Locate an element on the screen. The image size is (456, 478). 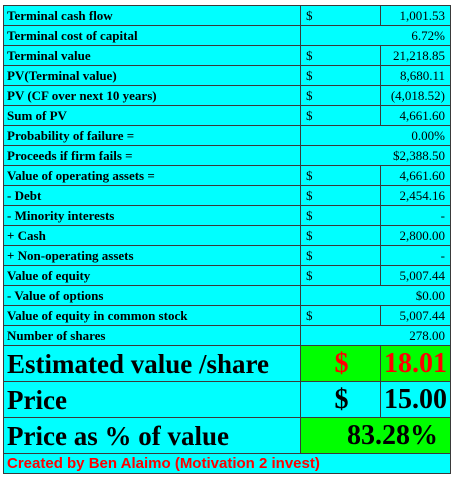
table-row: - Minority interests $ - is located at coordinates (227, 215).